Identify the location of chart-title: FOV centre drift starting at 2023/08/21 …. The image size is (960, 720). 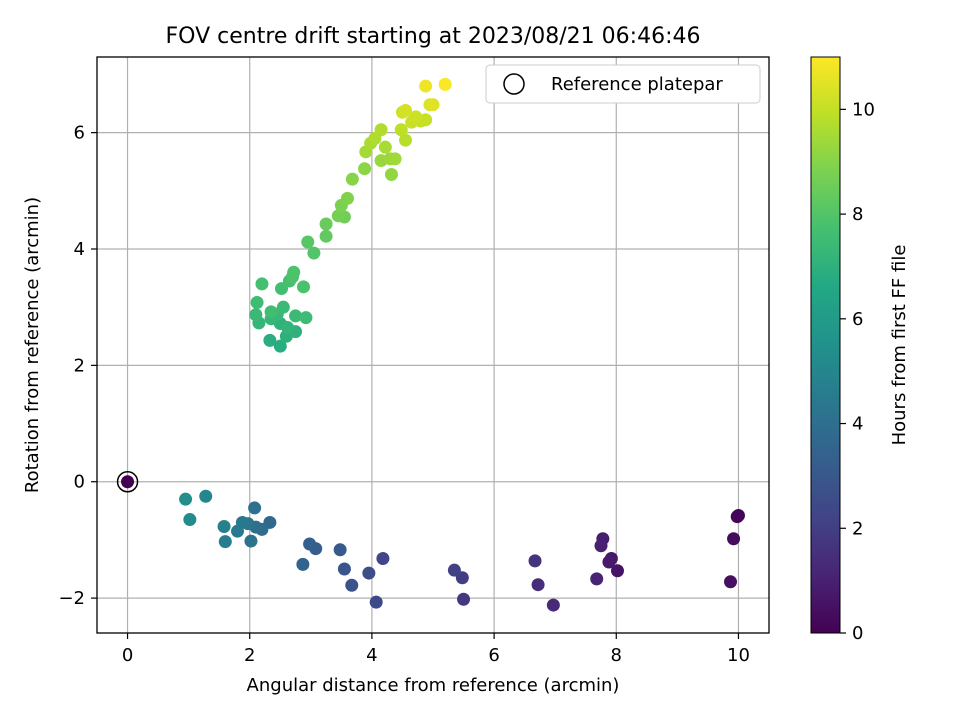
(433, 36).